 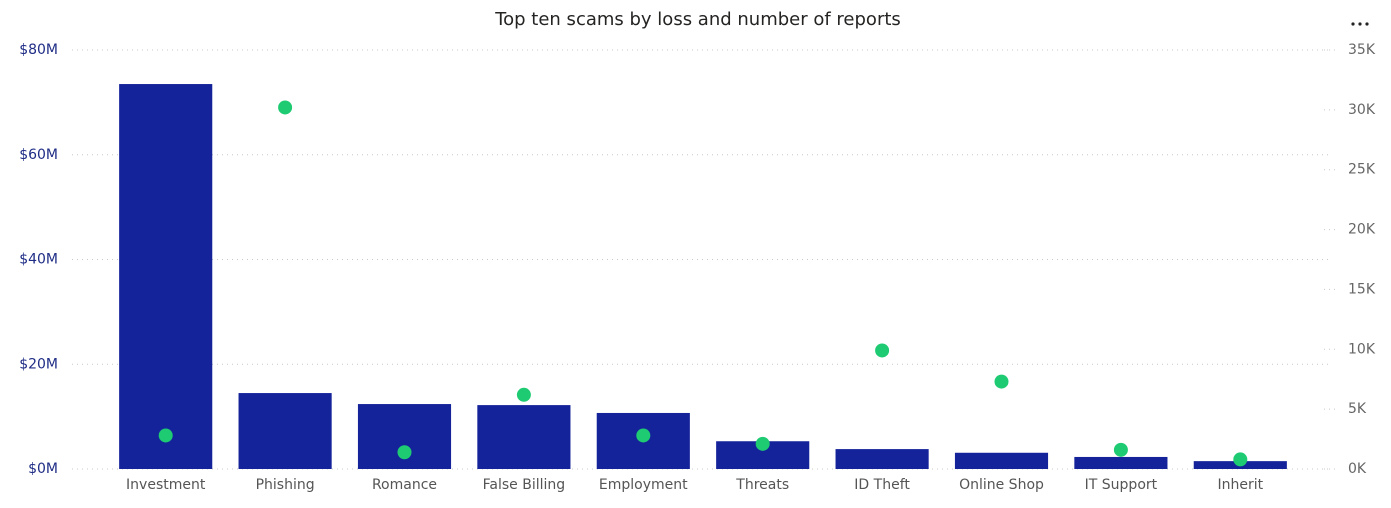 What do you see at coordinates (1357, 469) in the screenshot?
I see `y2-tick-label: 0K` at bounding box center [1357, 469].